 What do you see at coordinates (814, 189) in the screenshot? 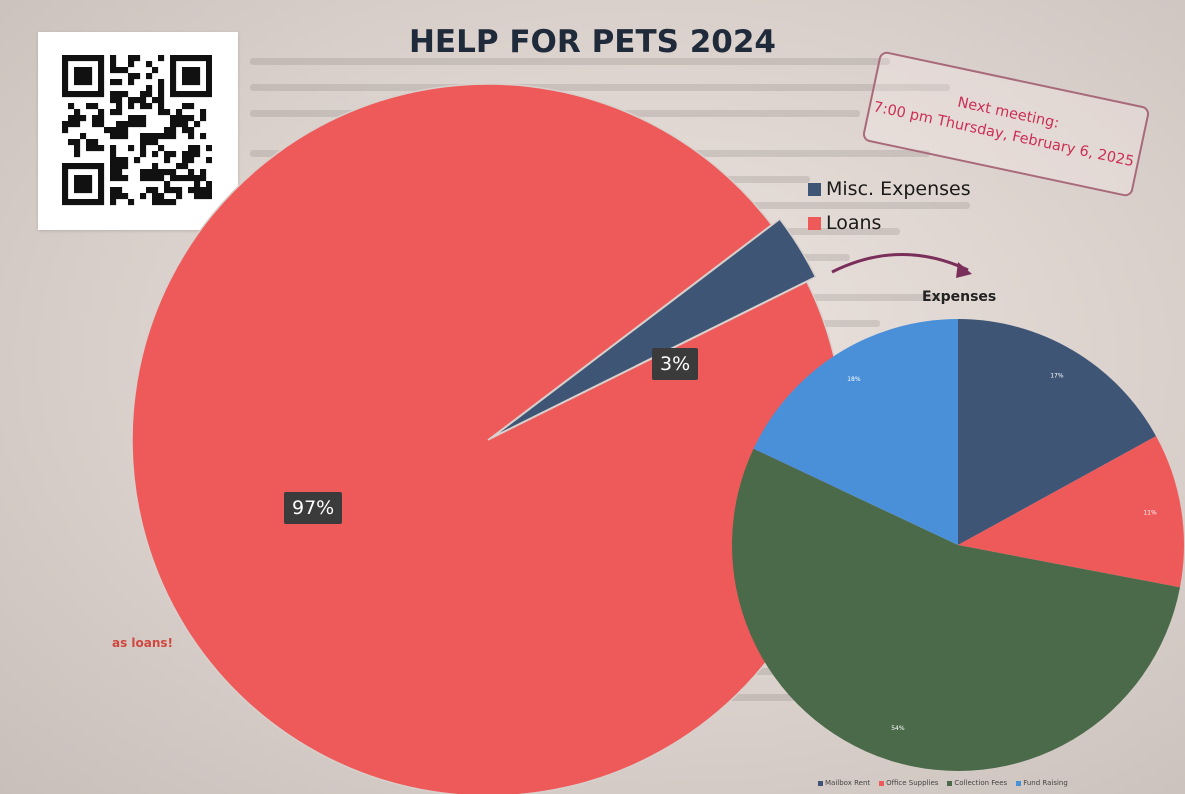
I see `legend-swatch-misc-expenses` at bounding box center [814, 189].